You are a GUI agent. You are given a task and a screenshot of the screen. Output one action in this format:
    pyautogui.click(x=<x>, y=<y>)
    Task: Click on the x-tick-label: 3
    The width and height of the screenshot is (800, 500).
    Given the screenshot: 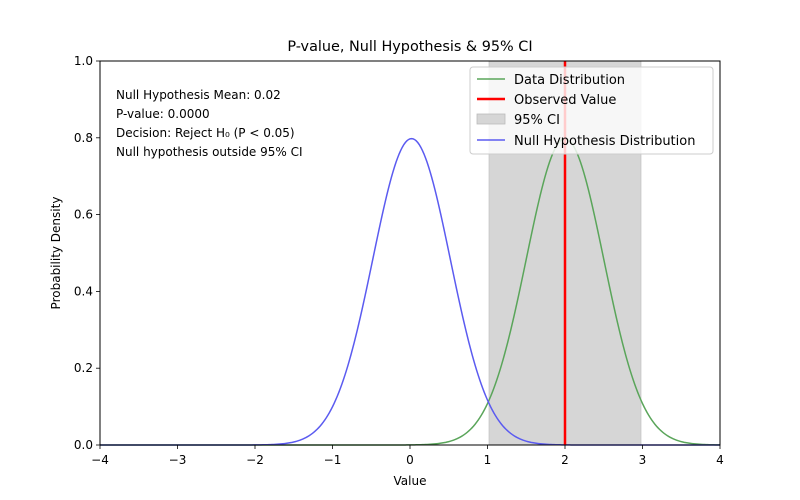 What is the action you would take?
    pyautogui.click(x=643, y=460)
    